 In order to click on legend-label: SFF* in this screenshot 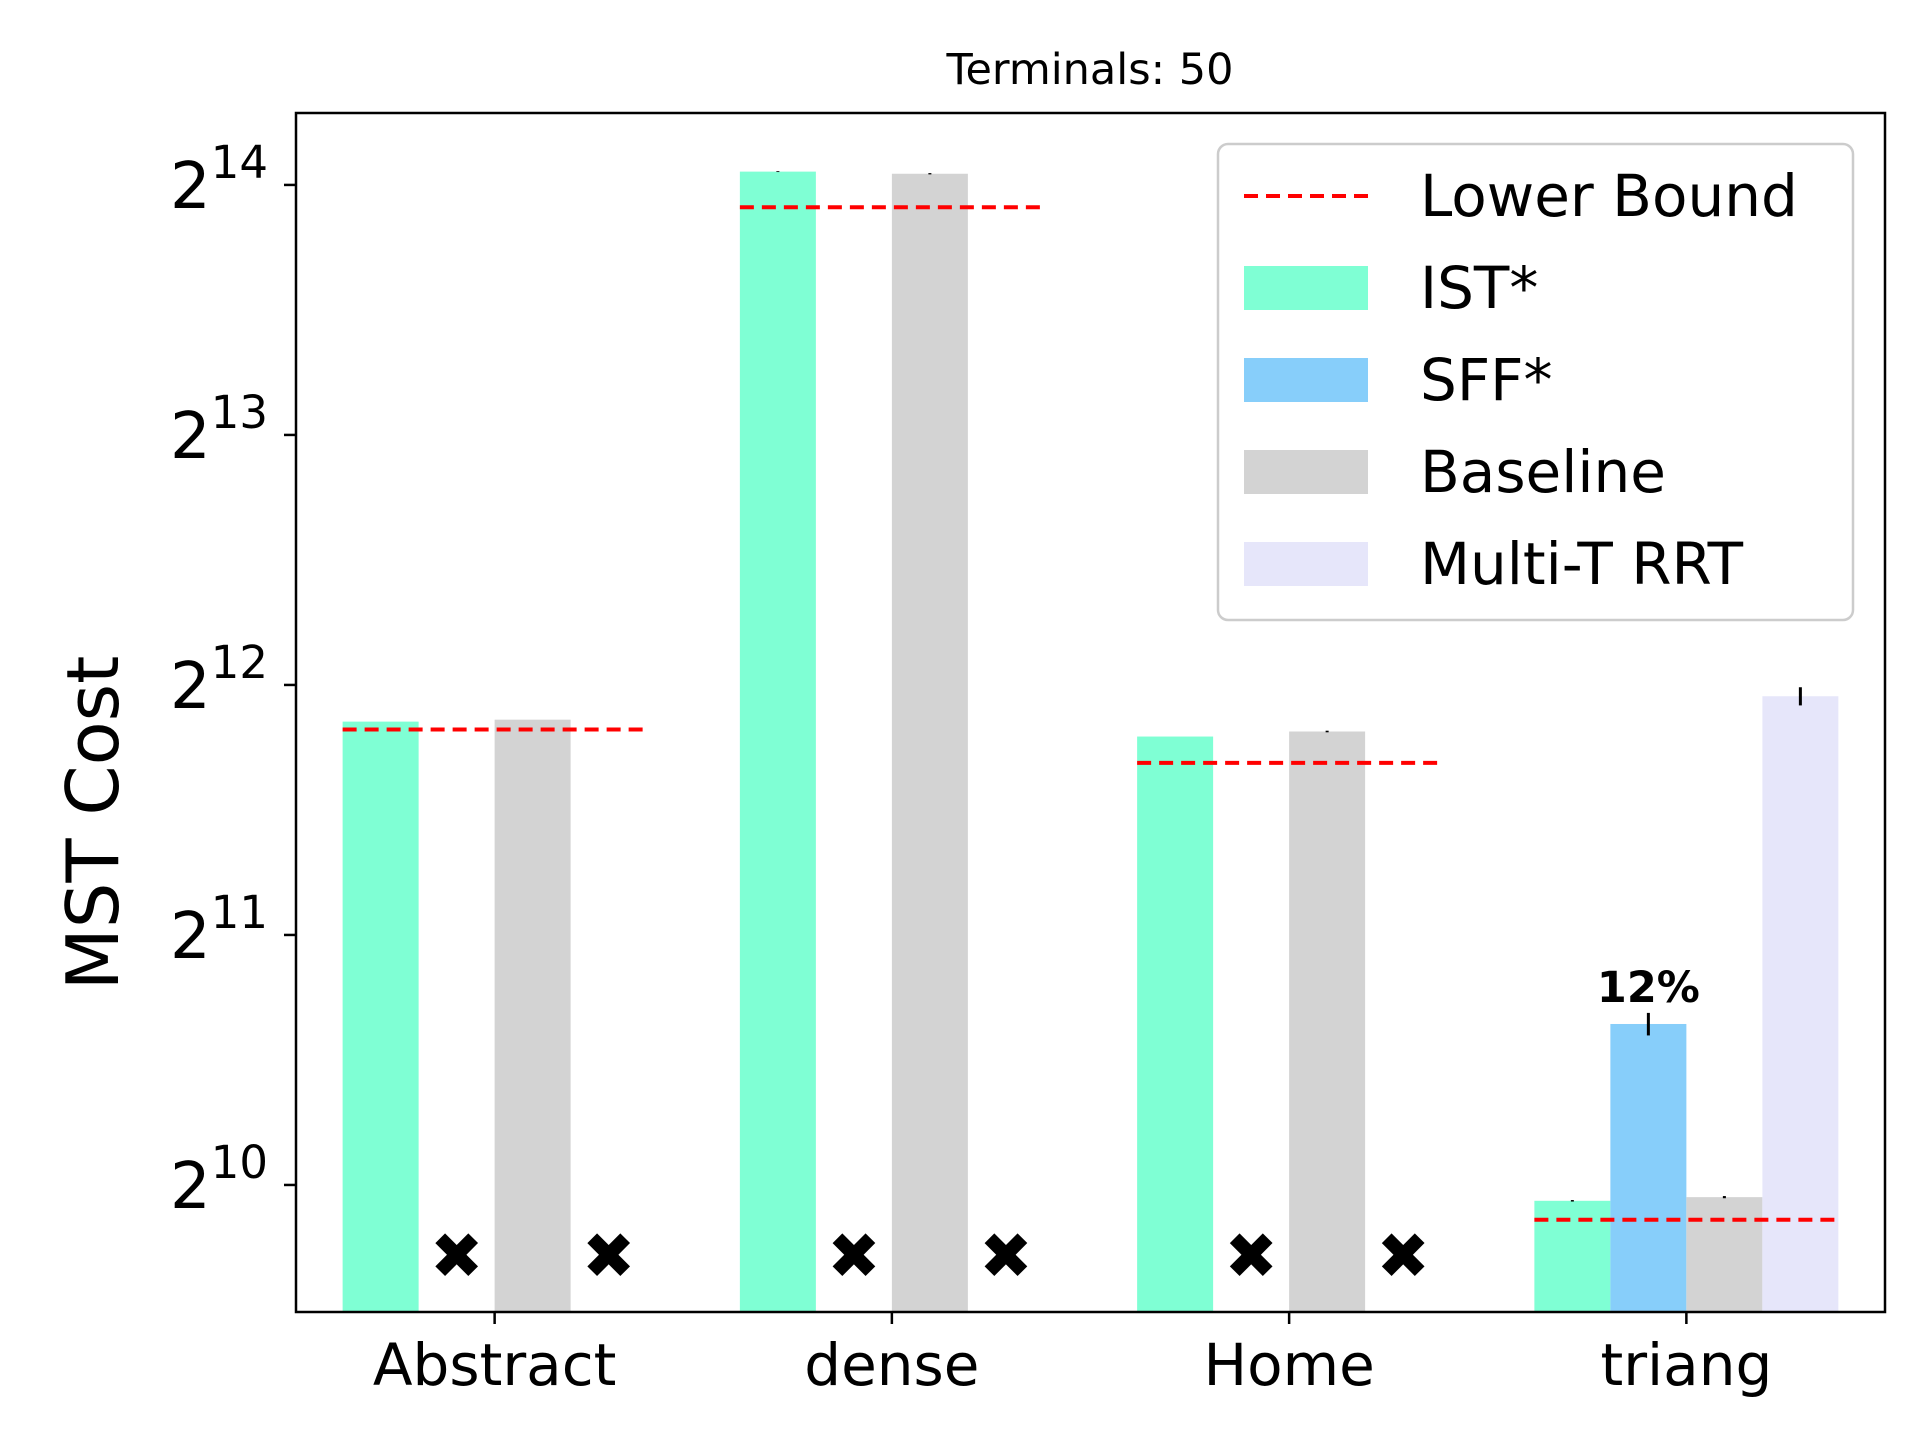, I will do `click(1486, 380)`.